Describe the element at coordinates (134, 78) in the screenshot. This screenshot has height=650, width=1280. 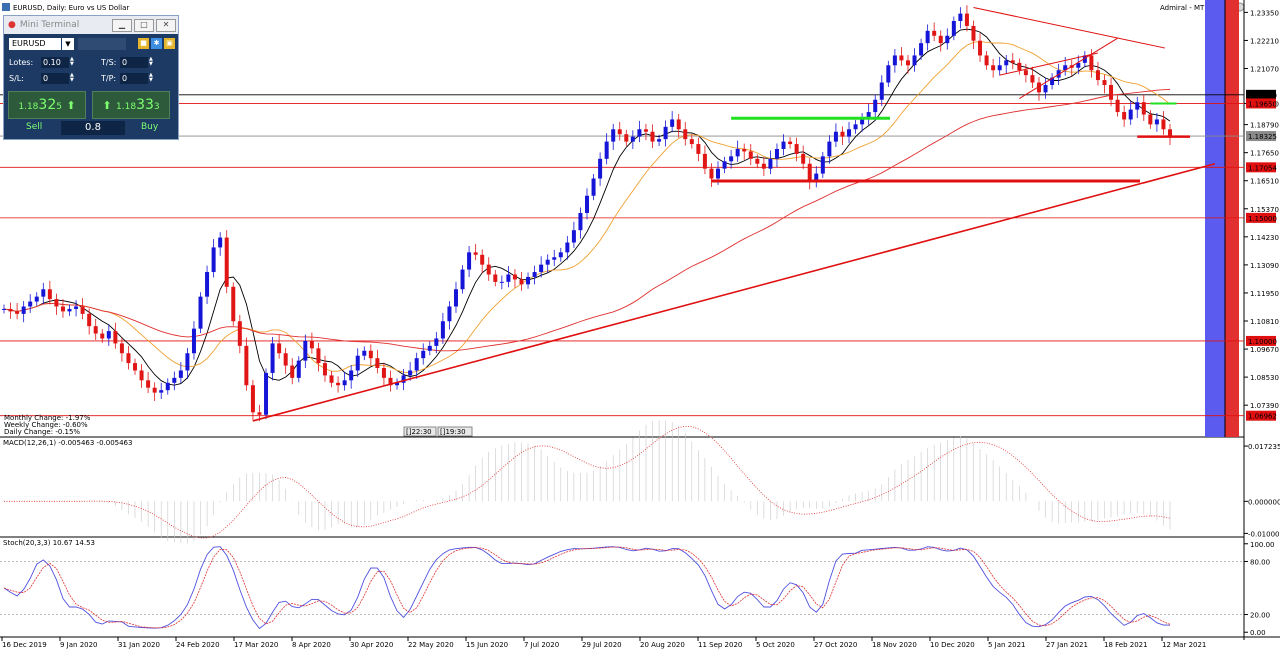
I see `tp-input: 0` at that location.